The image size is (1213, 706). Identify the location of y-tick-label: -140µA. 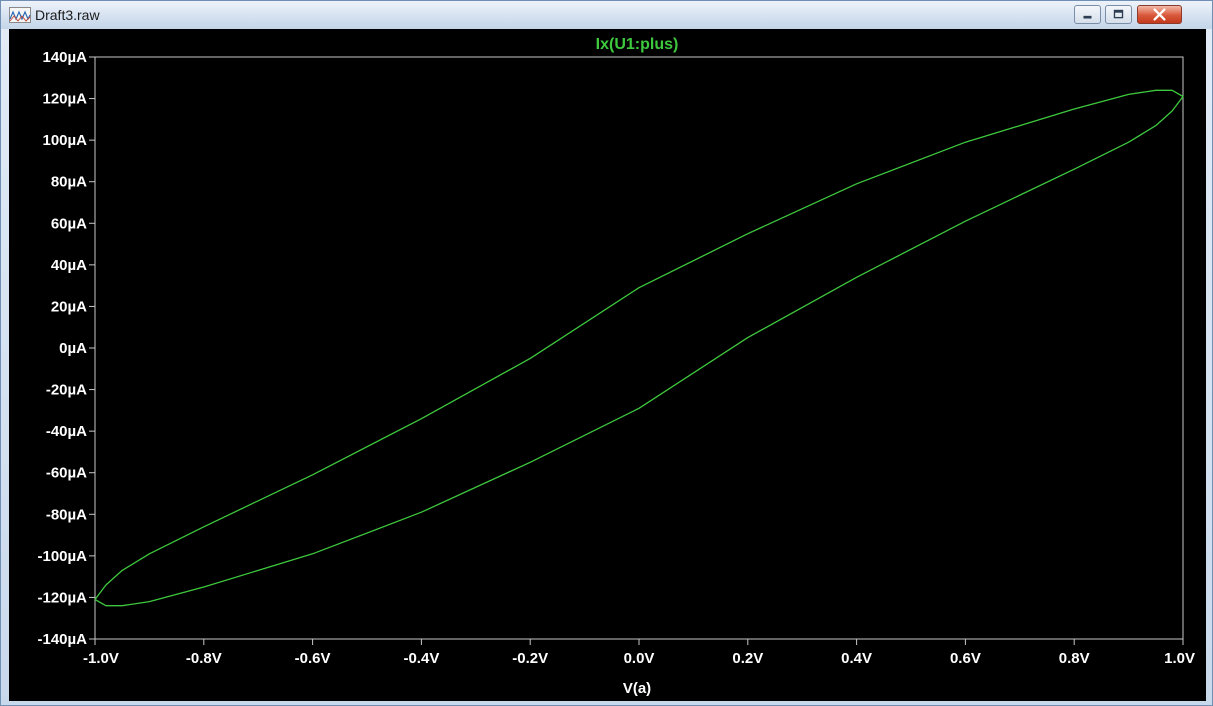
(63, 639).